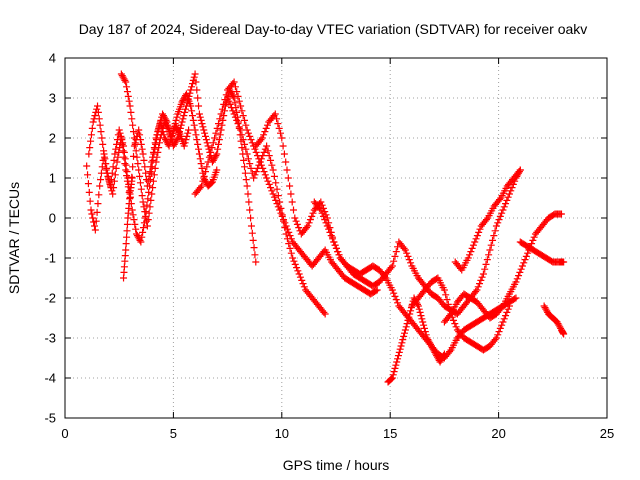 The image size is (640, 480). I want to click on series-sat-l, so click(487, 220).